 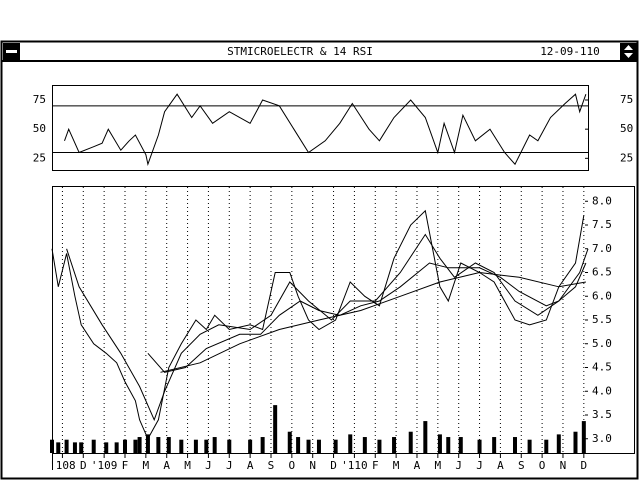 What do you see at coordinates (602, 438) in the screenshot?
I see `y-tick-label: 3.0` at bounding box center [602, 438].